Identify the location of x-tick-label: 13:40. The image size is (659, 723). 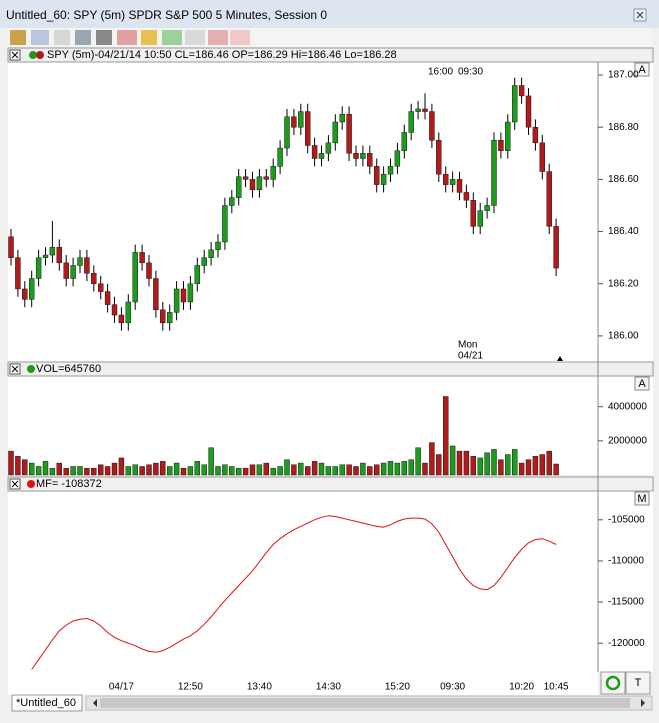
(259, 687).